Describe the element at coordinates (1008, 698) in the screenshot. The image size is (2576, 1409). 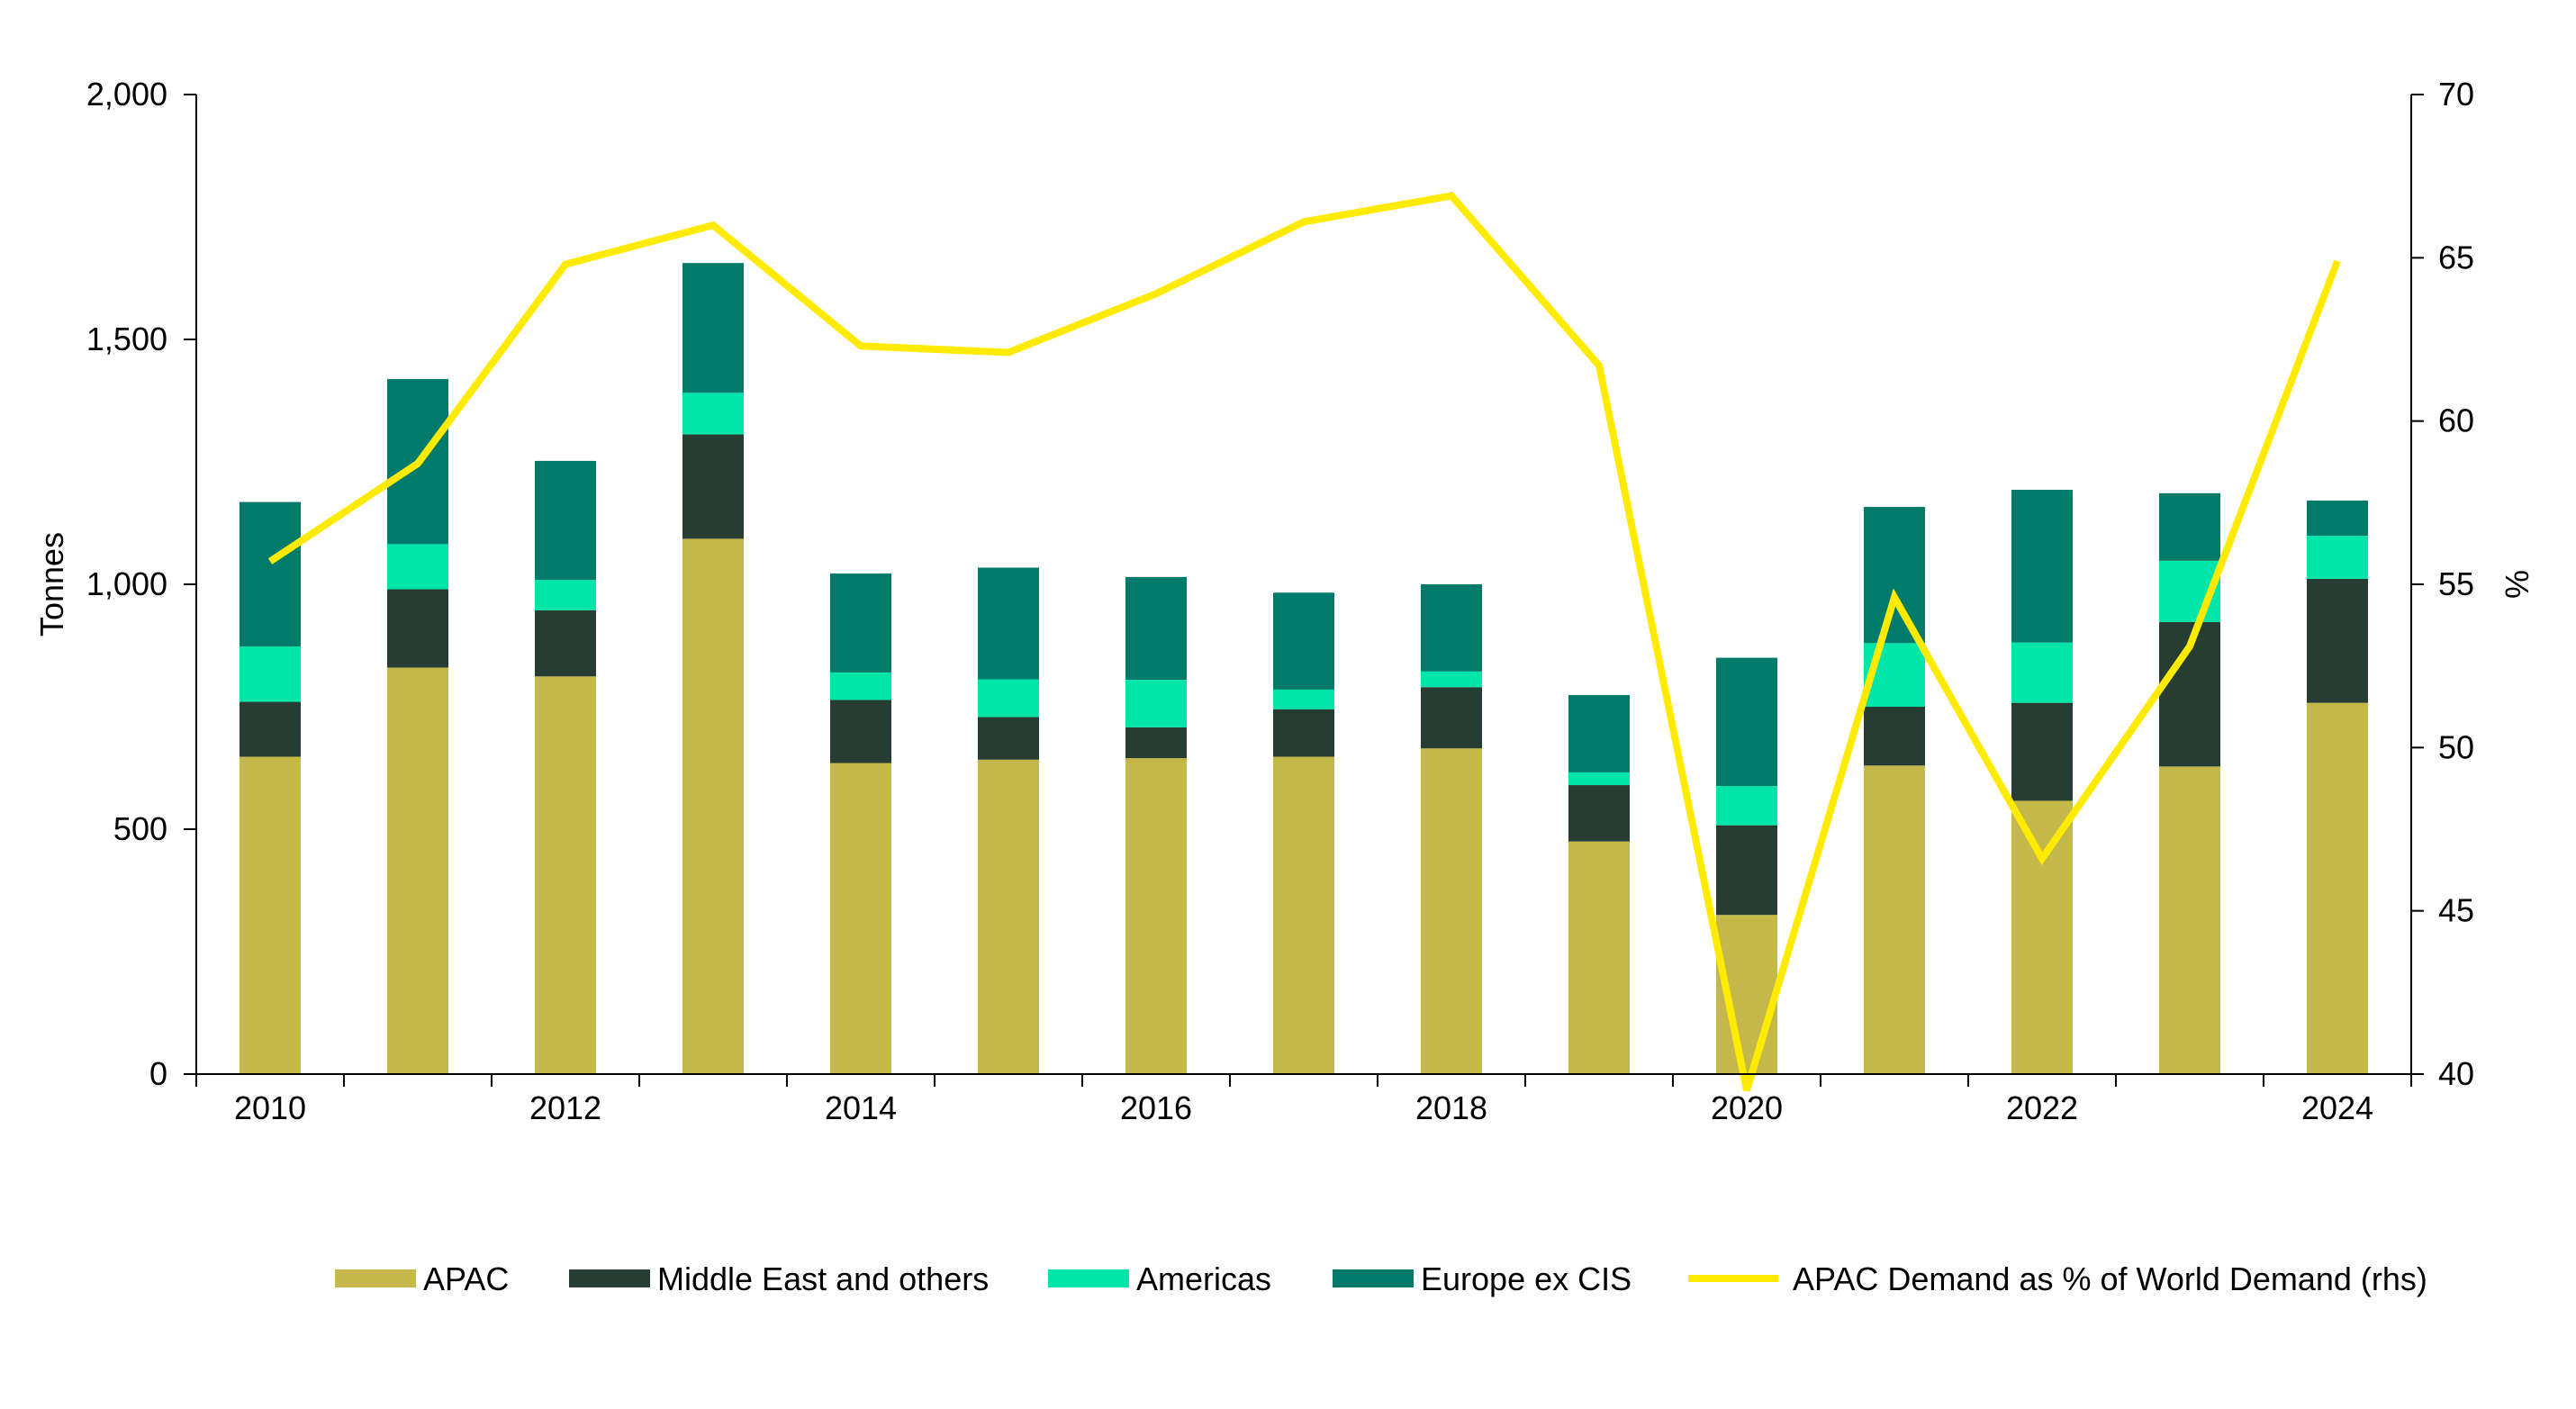
I see `bar-americas-2015` at that location.